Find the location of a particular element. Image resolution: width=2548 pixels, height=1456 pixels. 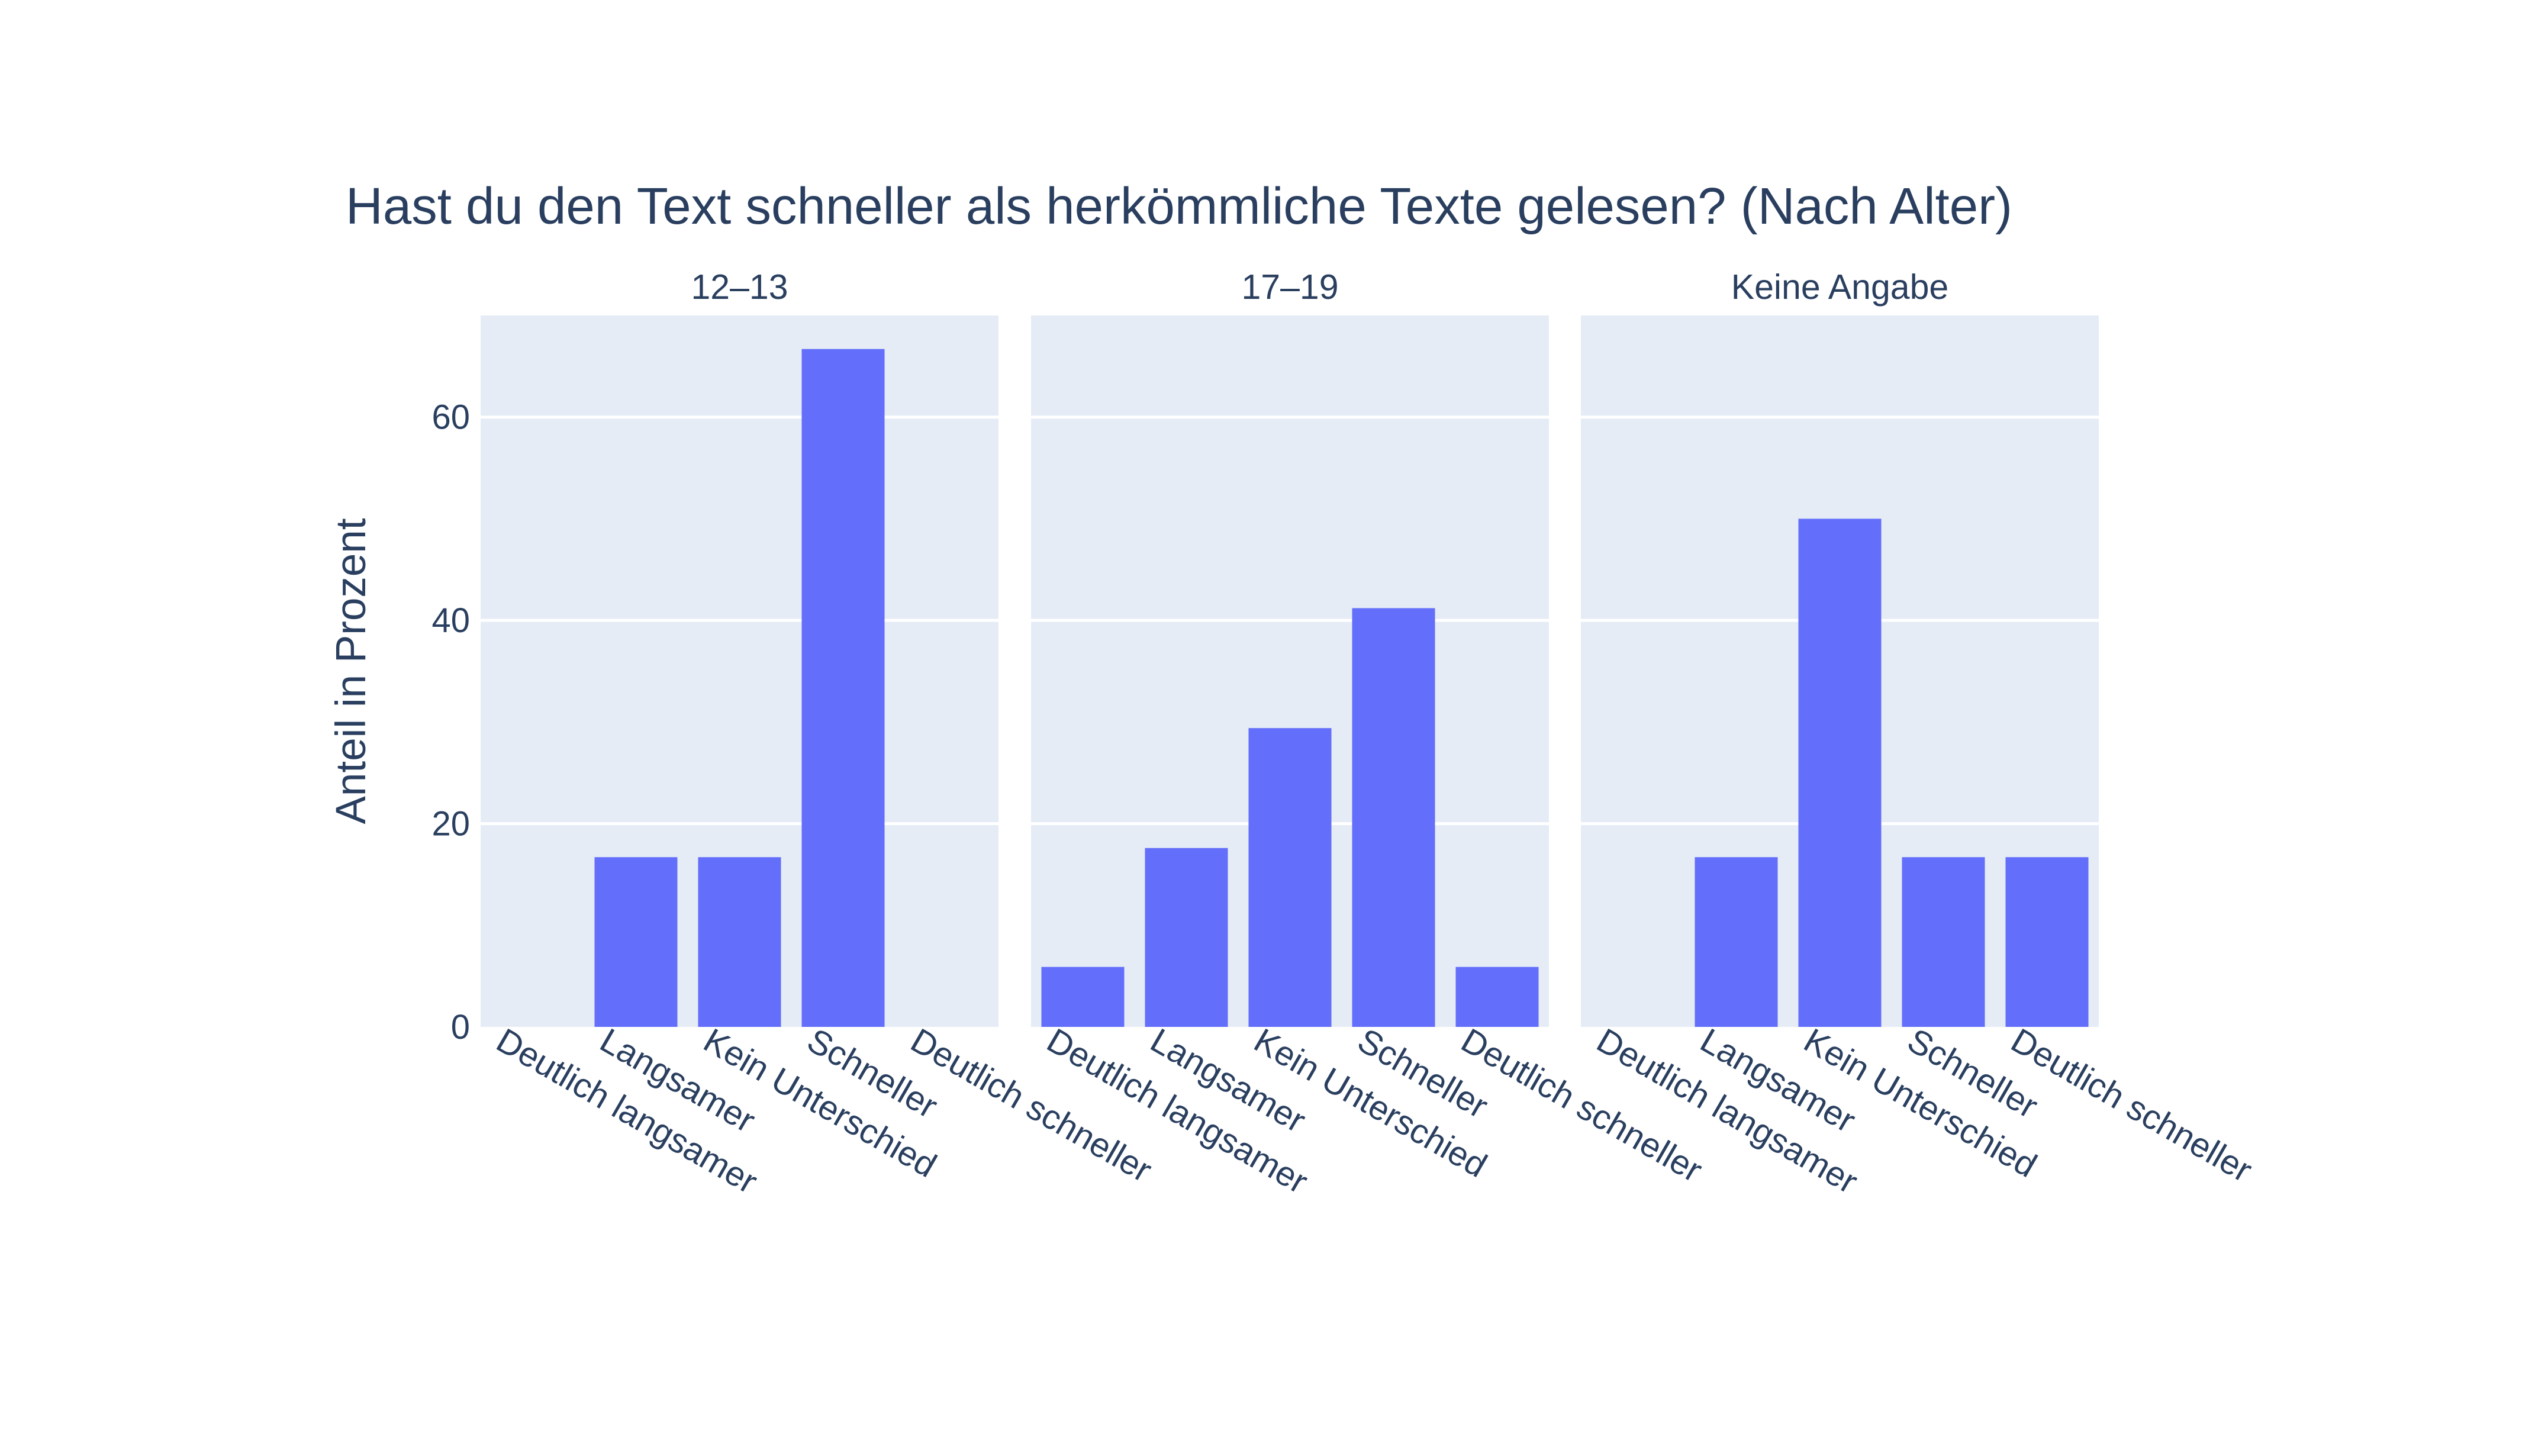

y-ticks-layer: 0 20 40 60 is located at coordinates (451, 722).